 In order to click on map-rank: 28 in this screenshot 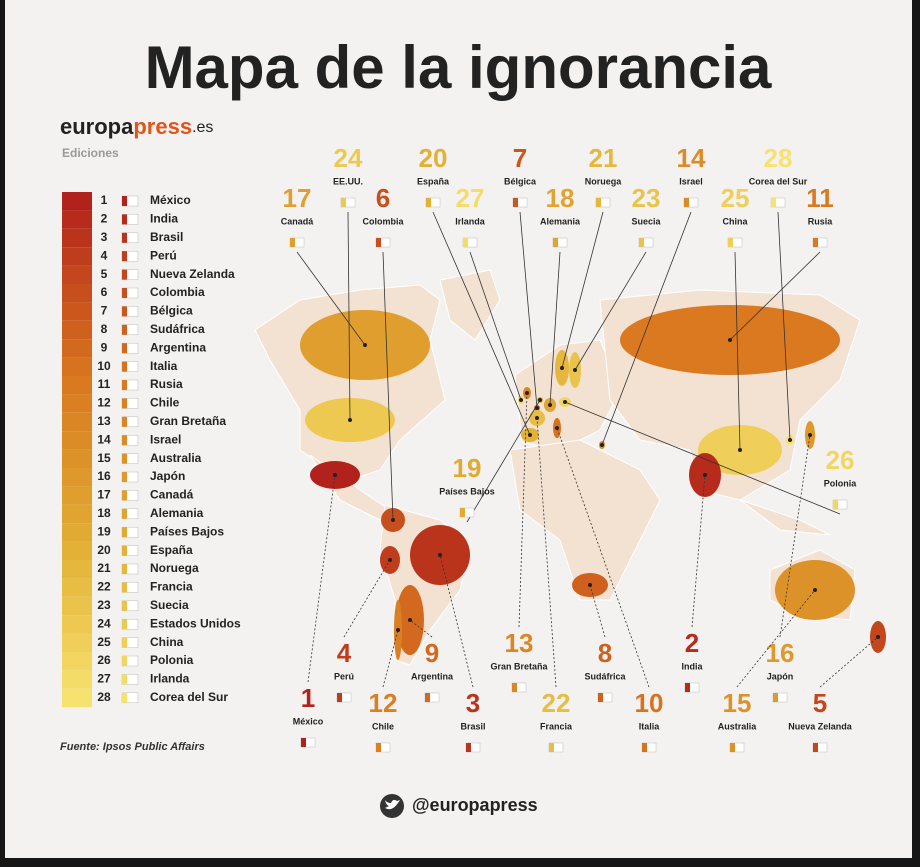, I will do `click(778, 158)`.